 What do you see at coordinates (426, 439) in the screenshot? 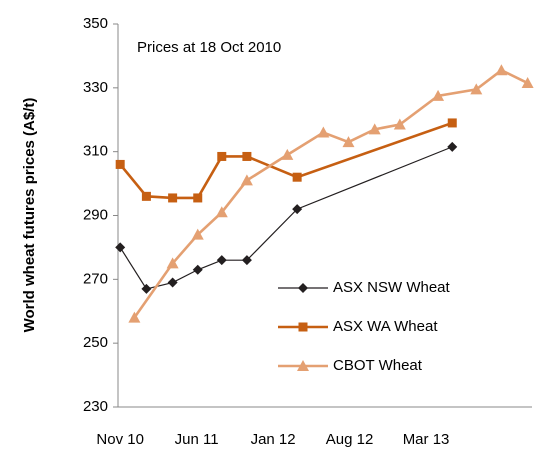
I see `x-tick-label: Mar 13` at bounding box center [426, 439].